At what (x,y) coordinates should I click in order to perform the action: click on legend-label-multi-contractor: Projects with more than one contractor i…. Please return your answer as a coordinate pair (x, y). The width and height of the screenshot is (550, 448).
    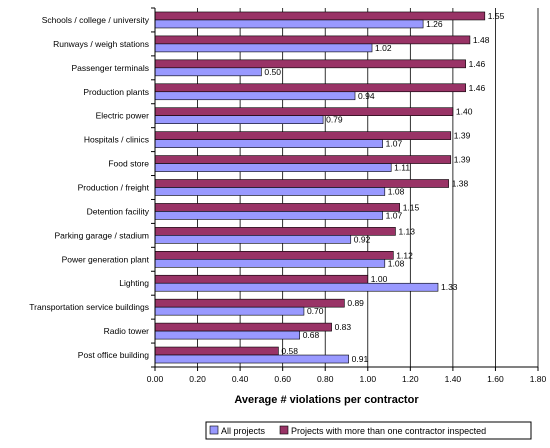
    Looking at the image, I should click on (388, 431).